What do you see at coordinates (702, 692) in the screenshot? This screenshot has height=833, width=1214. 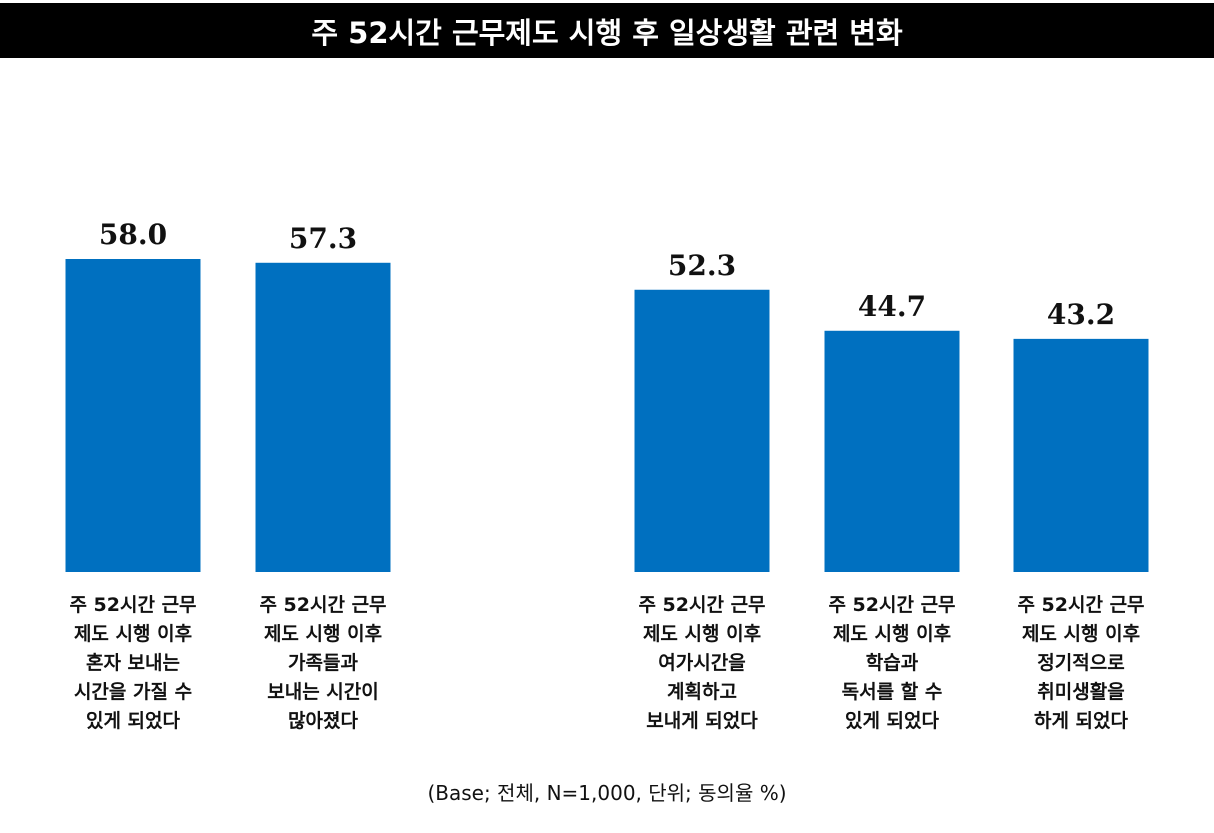 I see `category-label-line: 계획하고` at bounding box center [702, 692].